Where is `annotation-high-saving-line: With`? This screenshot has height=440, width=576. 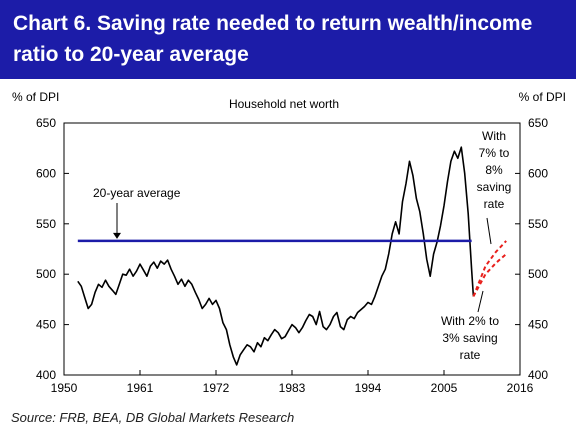
annotation-high-saving-line: With is located at coordinates (494, 136).